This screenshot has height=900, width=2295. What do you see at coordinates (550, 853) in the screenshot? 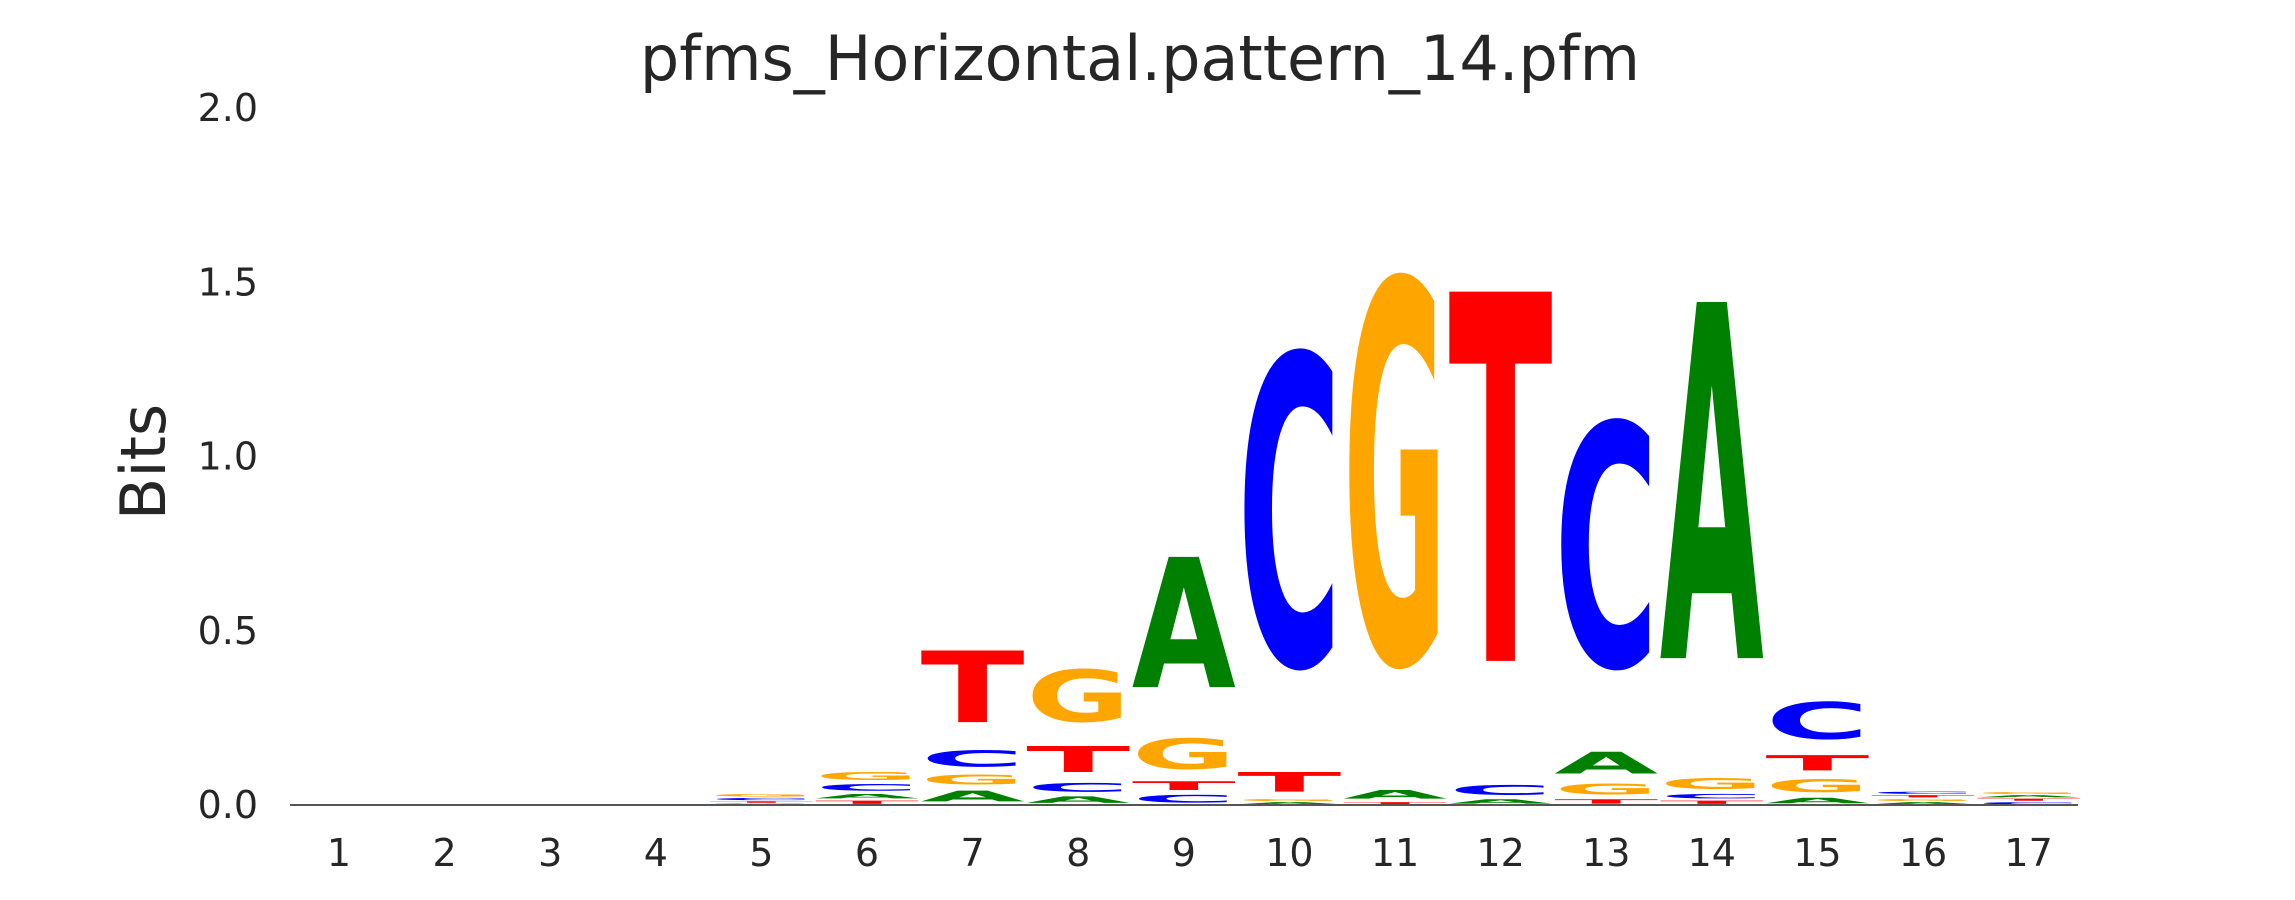
I see `x-tick-label: 3` at bounding box center [550, 853].